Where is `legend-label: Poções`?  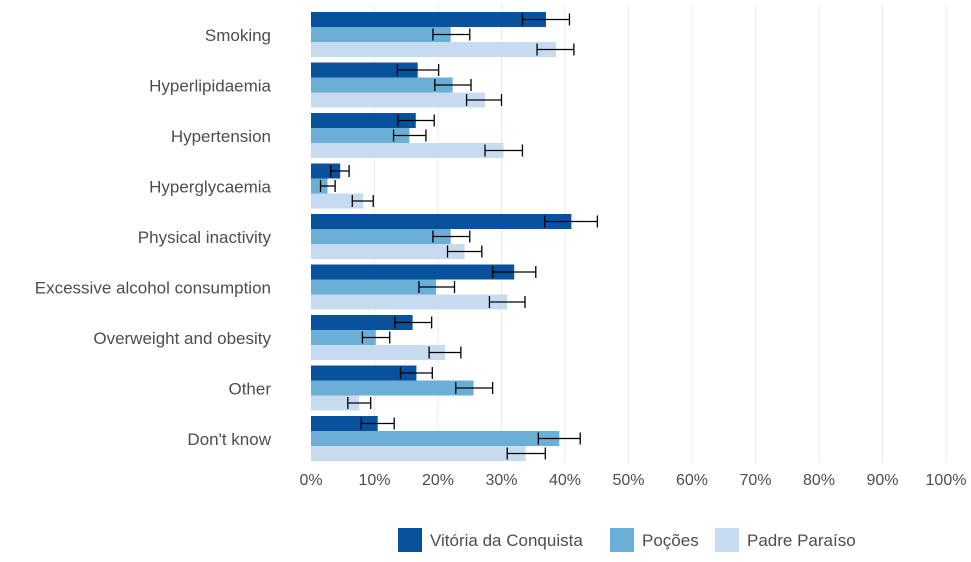 legend-label: Poções is located at coordinates (670, 540).